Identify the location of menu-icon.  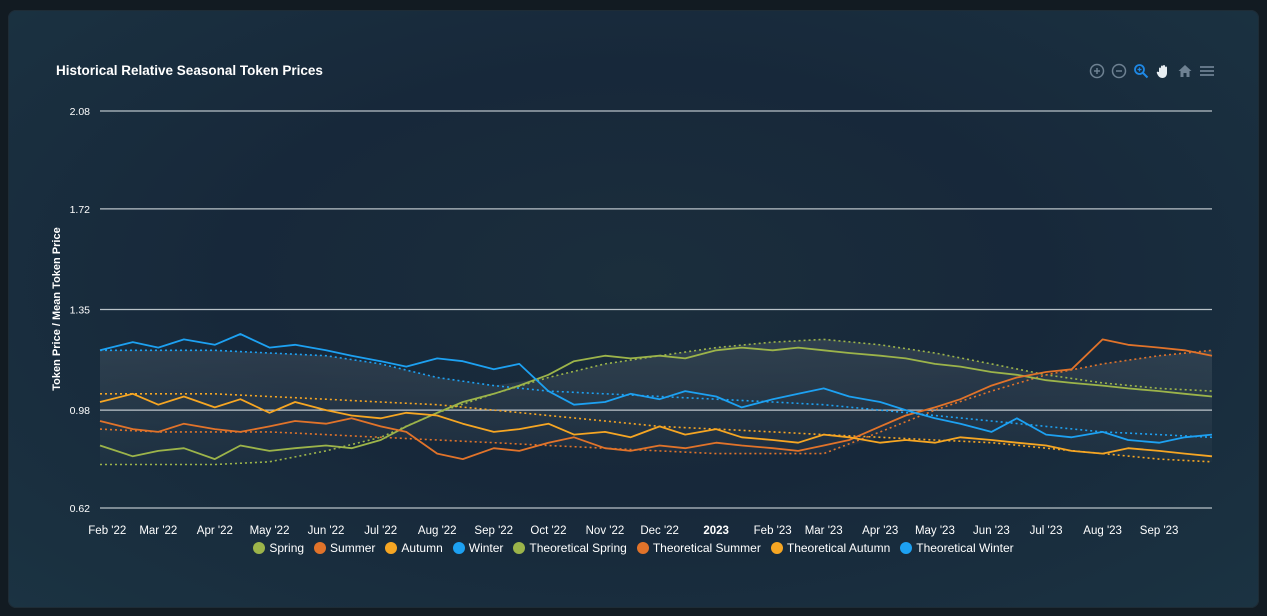
(1207, 71).